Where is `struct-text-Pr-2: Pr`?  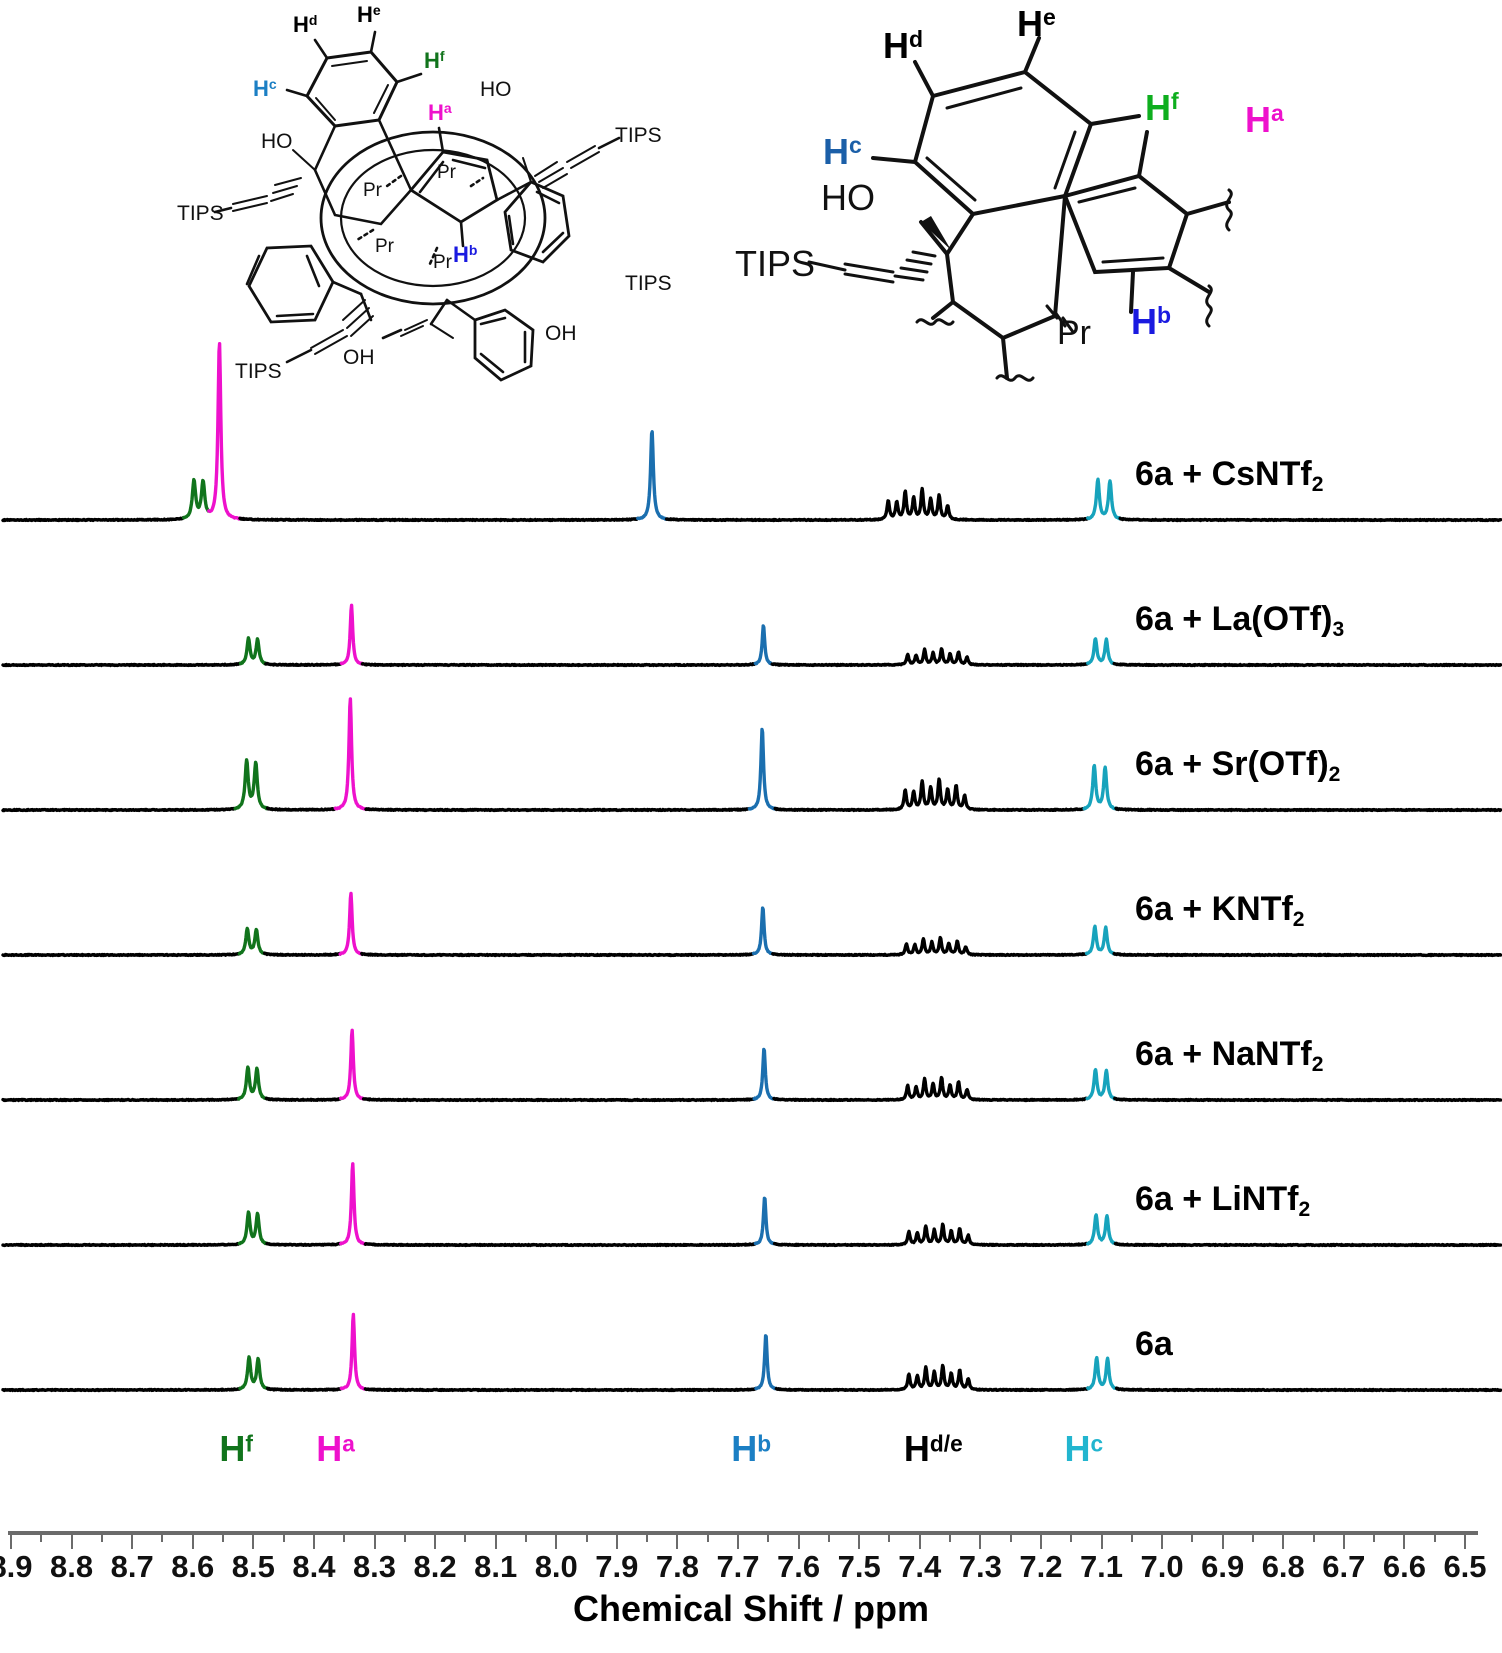 struct-text-Pr-2: Pr is located at coordinates (447, 172).